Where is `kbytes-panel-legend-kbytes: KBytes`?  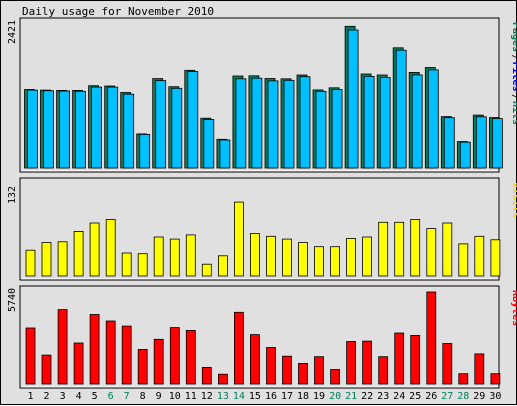 kbytes-panel-legend-kbytes: KBytes is located at coordinates (513, 308).